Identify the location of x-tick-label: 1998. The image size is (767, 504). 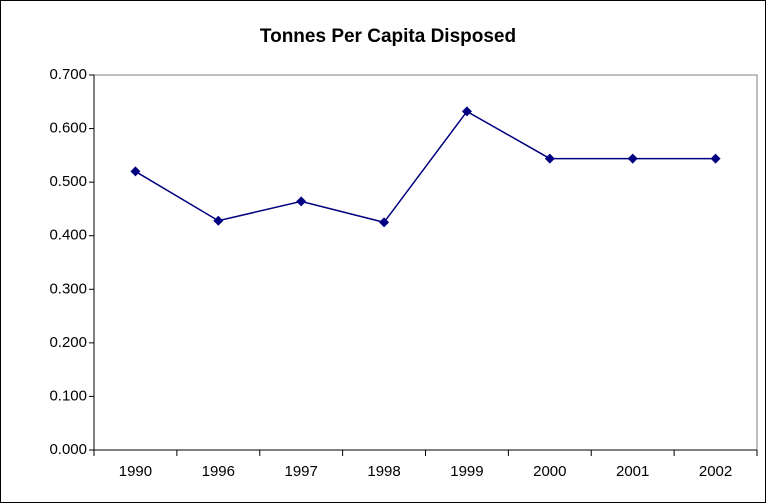
(383, 471).